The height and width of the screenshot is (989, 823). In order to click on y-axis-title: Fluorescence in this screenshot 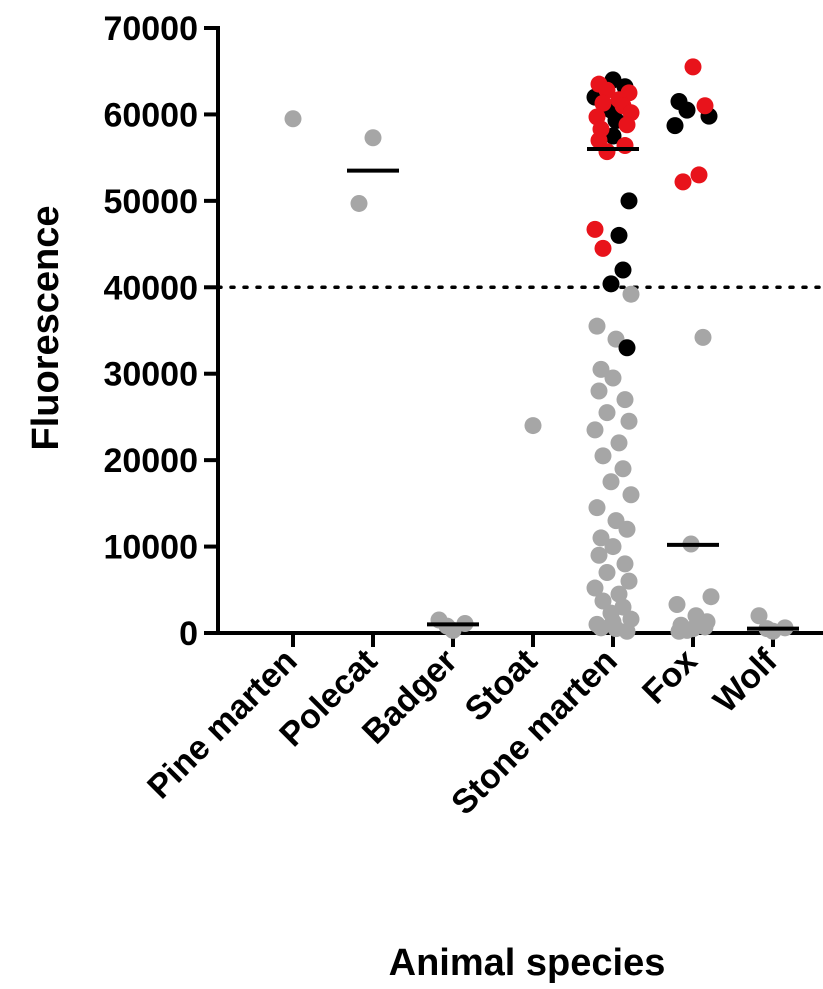, I will do `click(46, 328)`.